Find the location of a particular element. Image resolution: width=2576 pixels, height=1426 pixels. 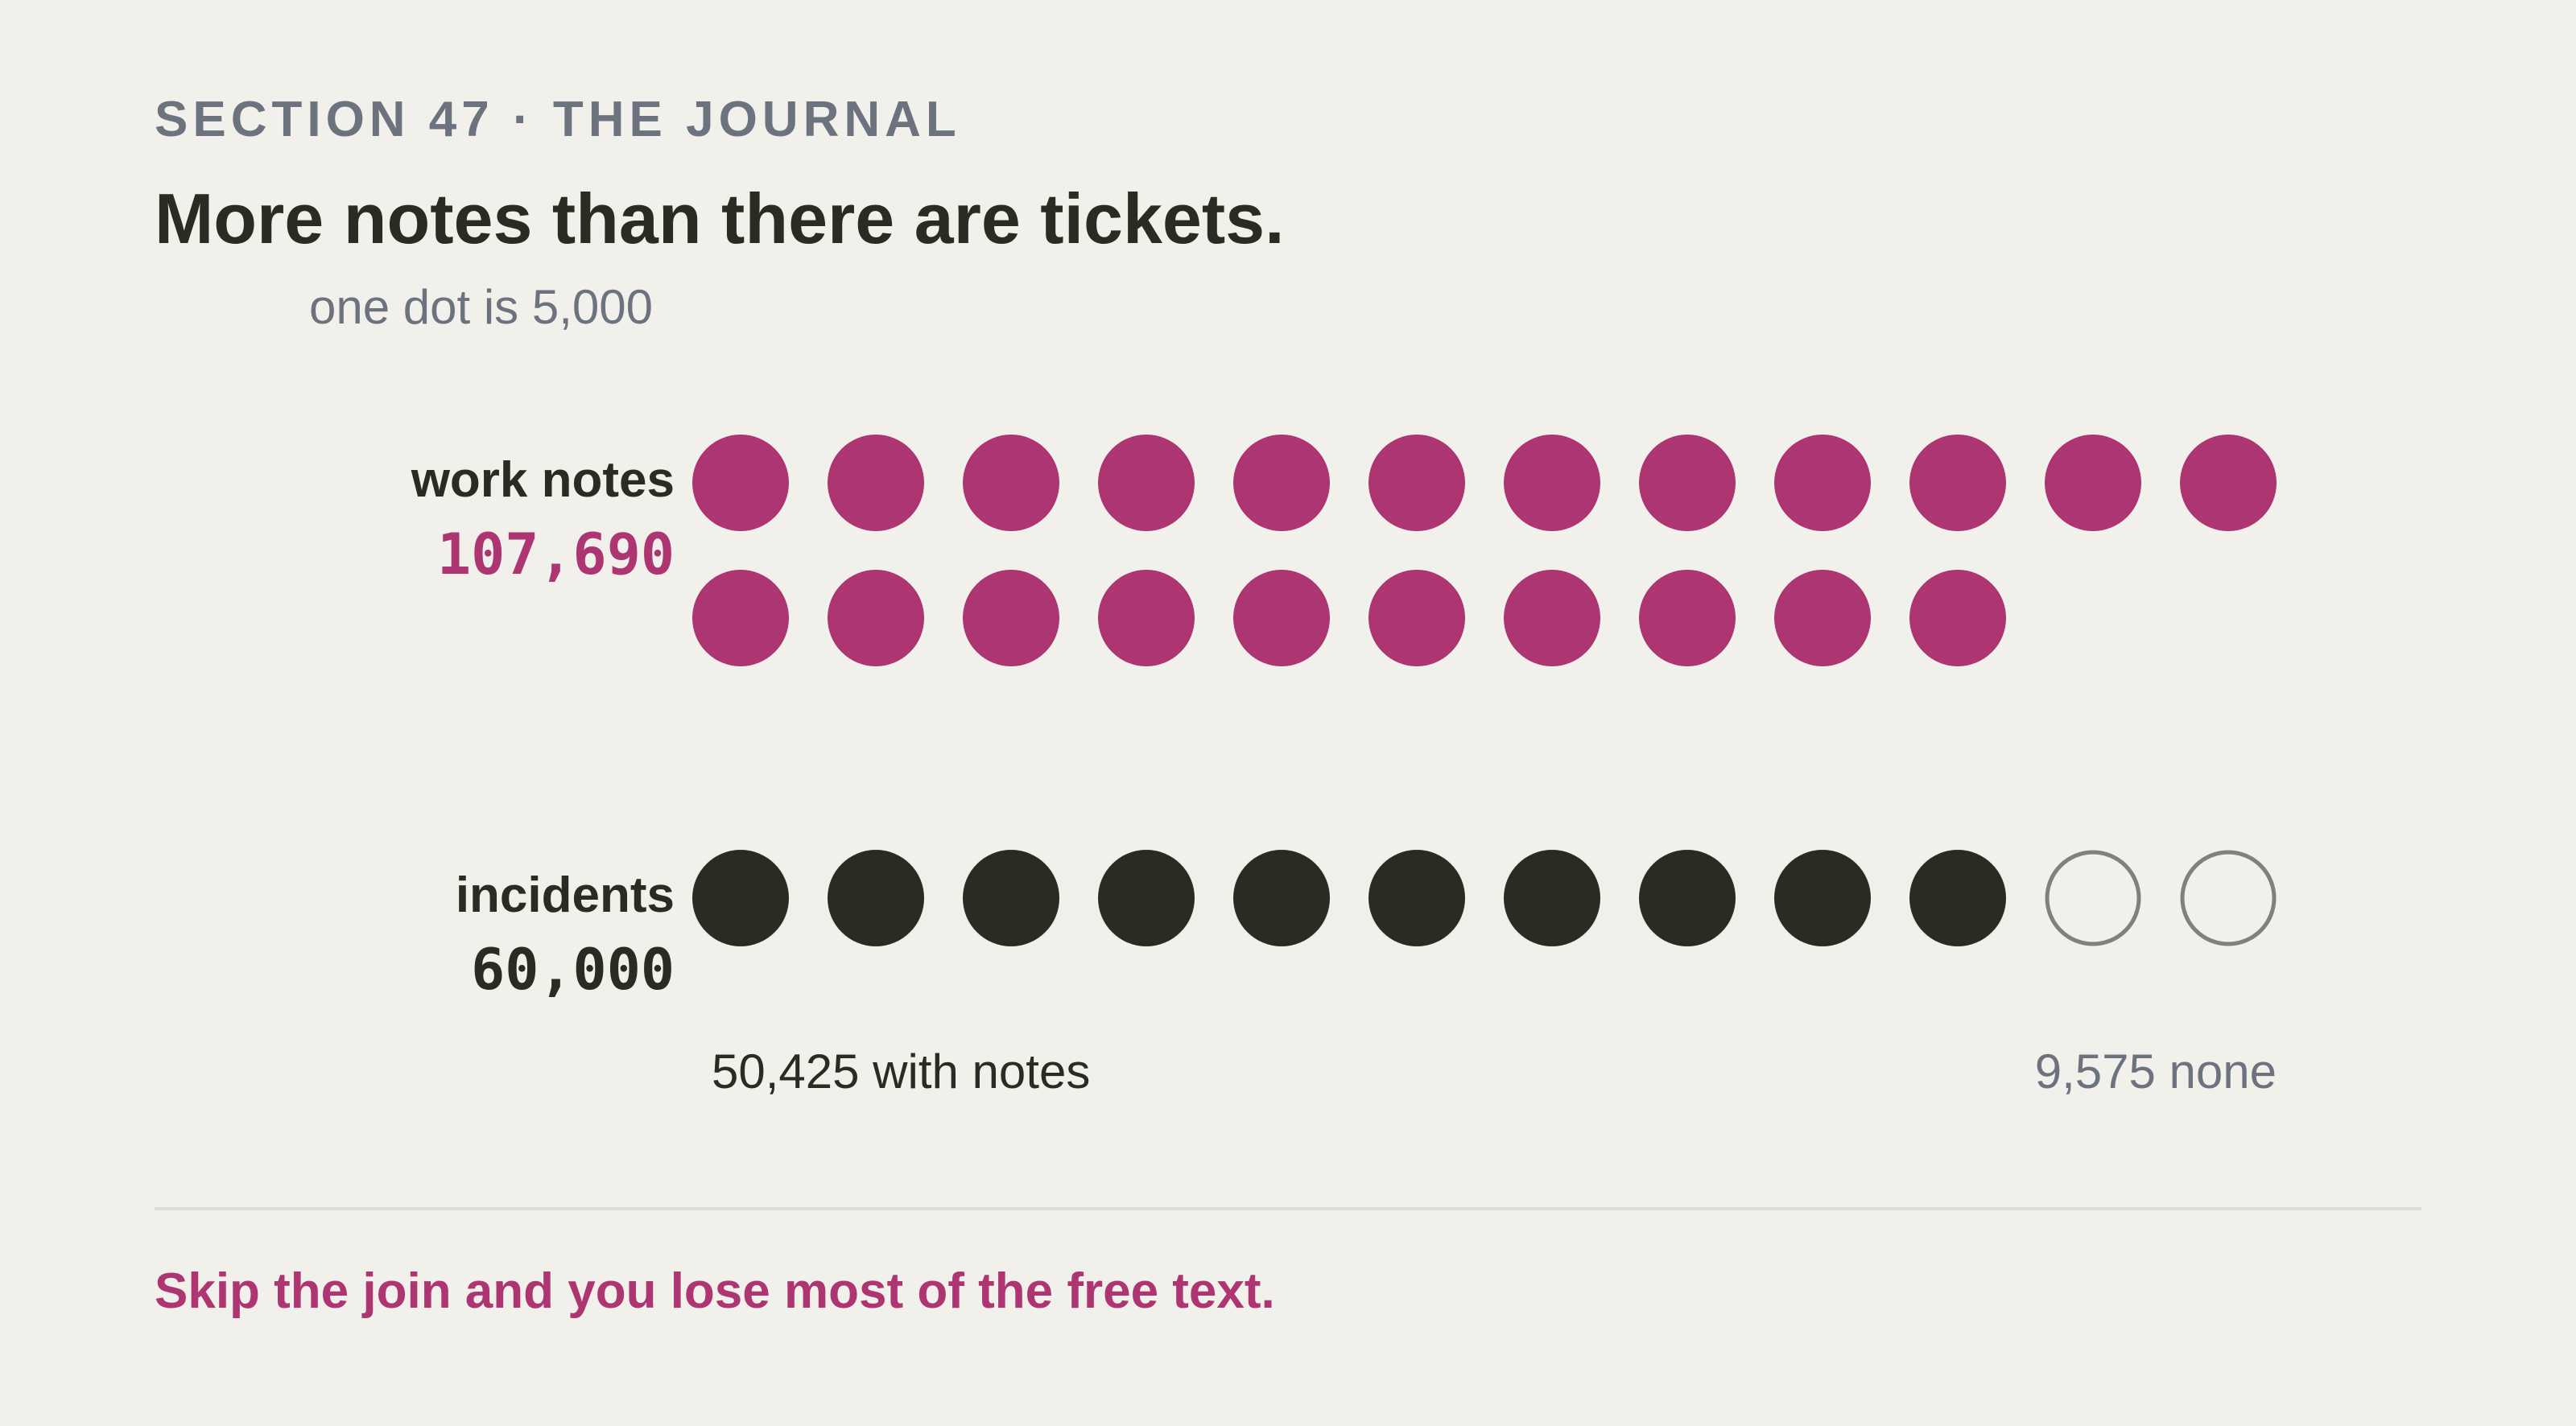

dot-scale-note: one dot is 5,000 is located at coordinates (482, 307).